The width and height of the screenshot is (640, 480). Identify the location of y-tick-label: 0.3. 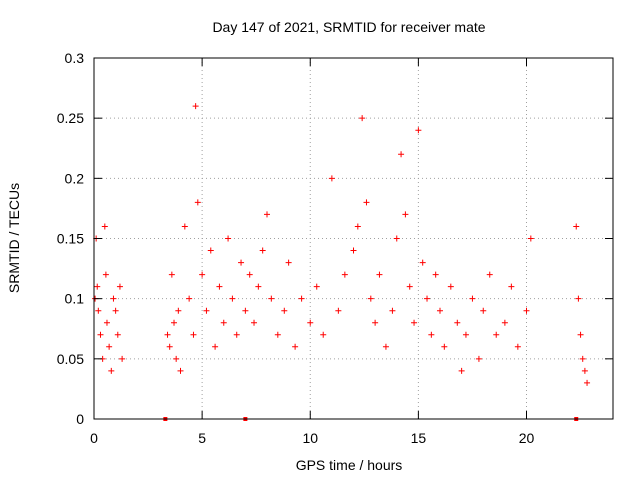
(75, 58).